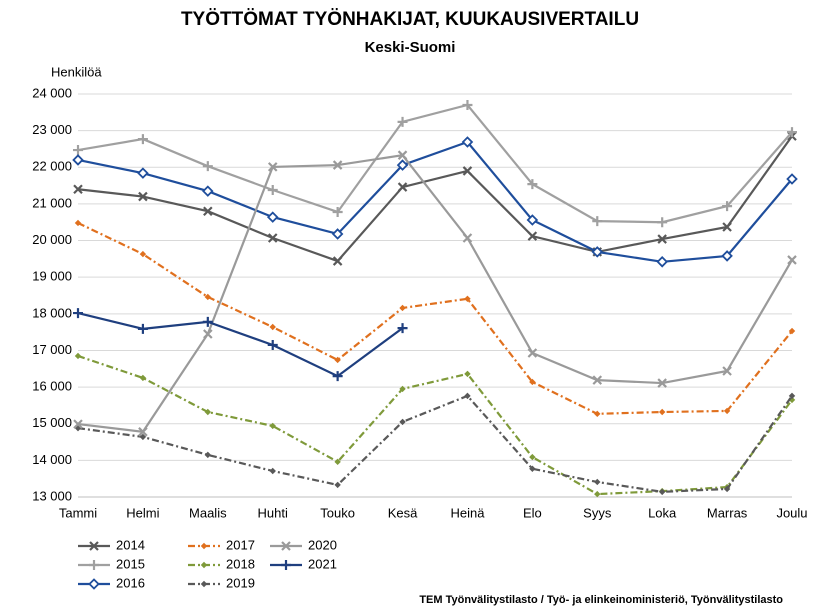 The height and width of the screenshot is (611, 815). I want to click on y-tick-label: 20 000, so click(52, 239).